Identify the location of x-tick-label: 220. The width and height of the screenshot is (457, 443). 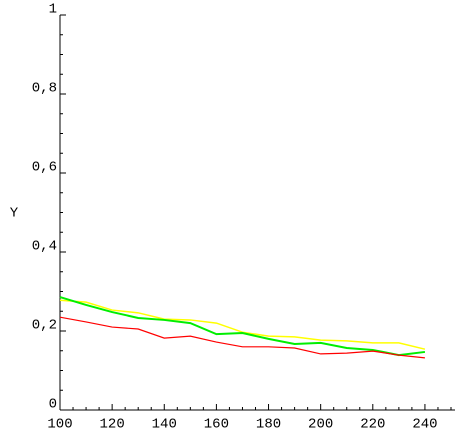
(372, 425).